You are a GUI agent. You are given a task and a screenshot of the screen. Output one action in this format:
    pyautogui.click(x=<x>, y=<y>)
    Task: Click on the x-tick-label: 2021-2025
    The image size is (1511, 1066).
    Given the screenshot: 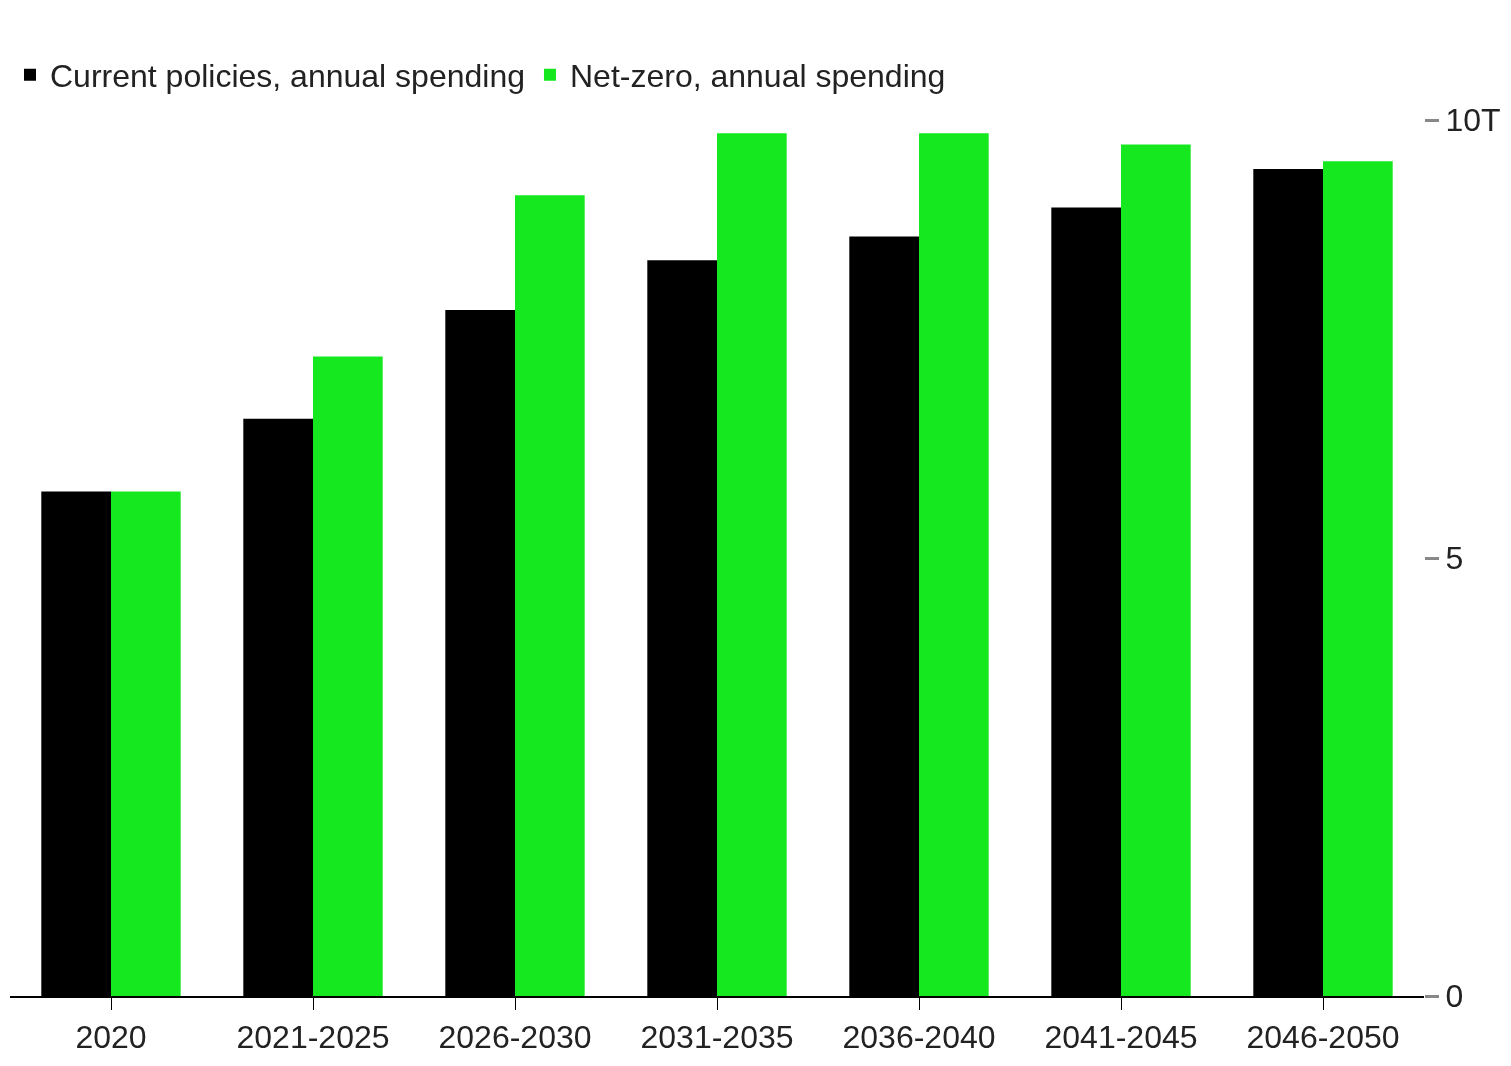 What is the action you would take?
    pyautogui.click(x=313, y=1037)
    